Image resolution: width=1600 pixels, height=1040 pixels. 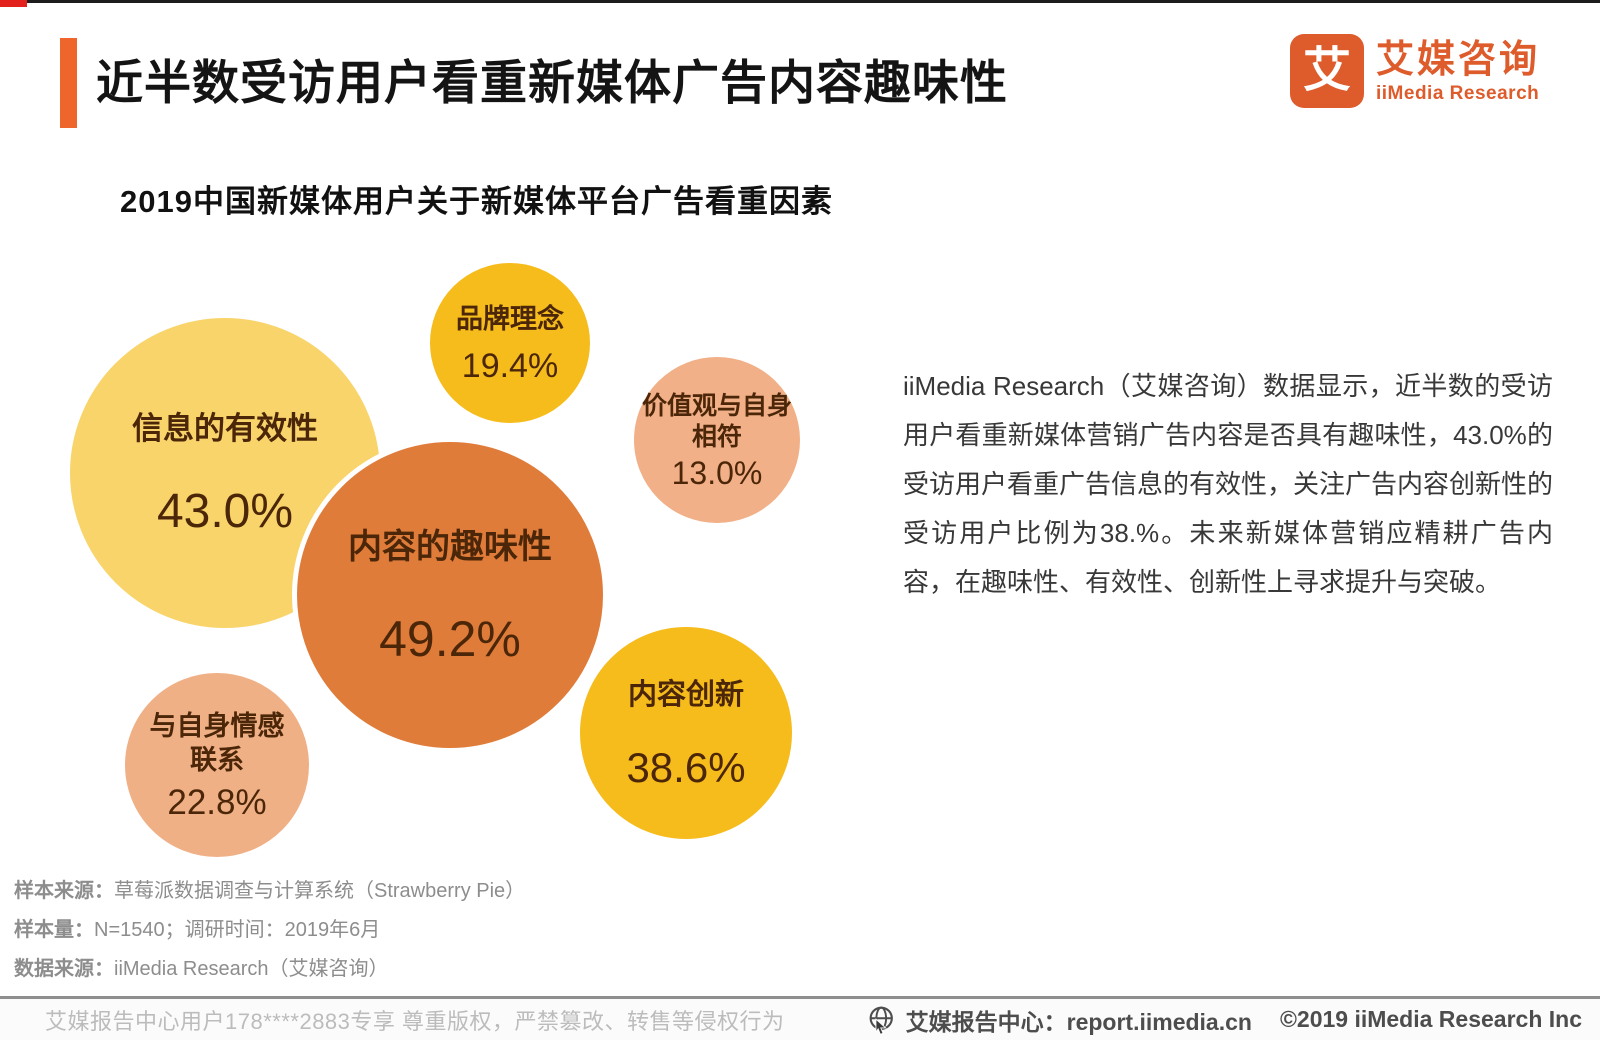 I want to click on page-title: 近半数受访用户看重新媒体广告内容趣味性, so click(x=552, y=82).